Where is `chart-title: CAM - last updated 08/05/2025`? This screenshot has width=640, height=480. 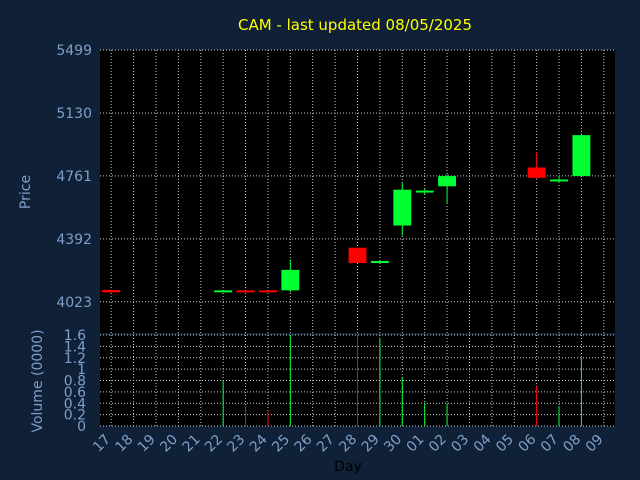
chart-title: CAM - last updated 08/05/2025 is located at coordinates (355, 25).